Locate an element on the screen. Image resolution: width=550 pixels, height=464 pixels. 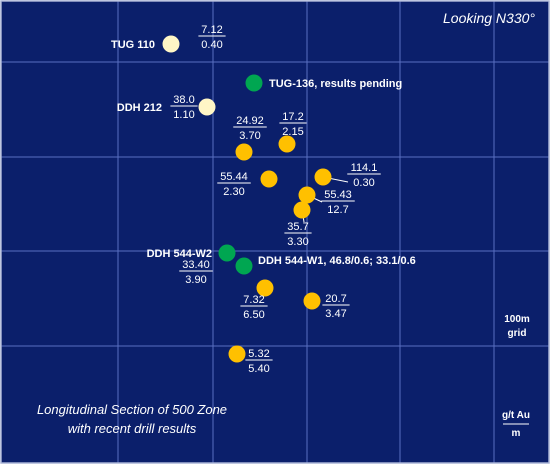
grade-value: 17.2 is located at coordinates (292, 117).